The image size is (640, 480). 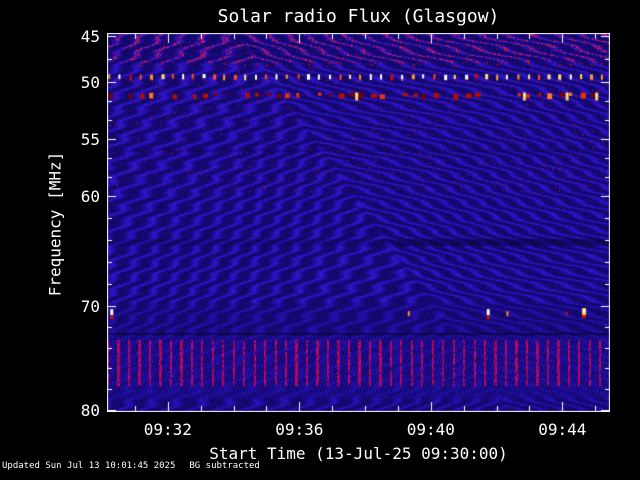 What do you see at coordinates (358, 16) in the screenshot?
I see `chart-title: Solar radio Flux (Glasgow)` at bounding box center [358, 16].